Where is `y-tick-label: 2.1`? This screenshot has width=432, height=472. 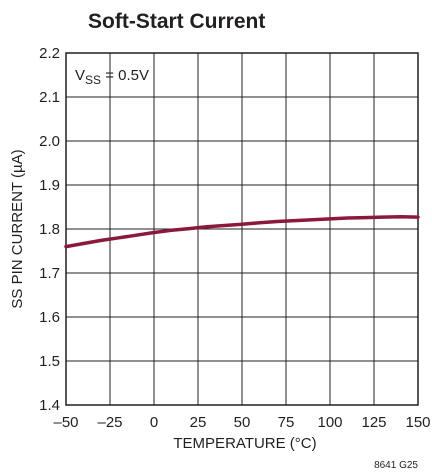 y-tick-label: 2.1 is located at coordinates (49, 97).